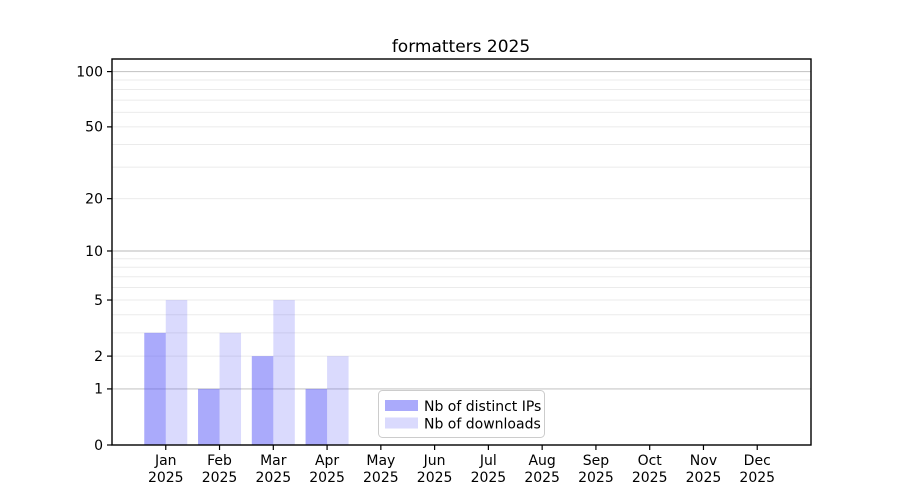  What do you see at coordinates (541, 461) in the screenshot?
I see `x-tick-label-month: Aug` at bounding box center [541, 461].